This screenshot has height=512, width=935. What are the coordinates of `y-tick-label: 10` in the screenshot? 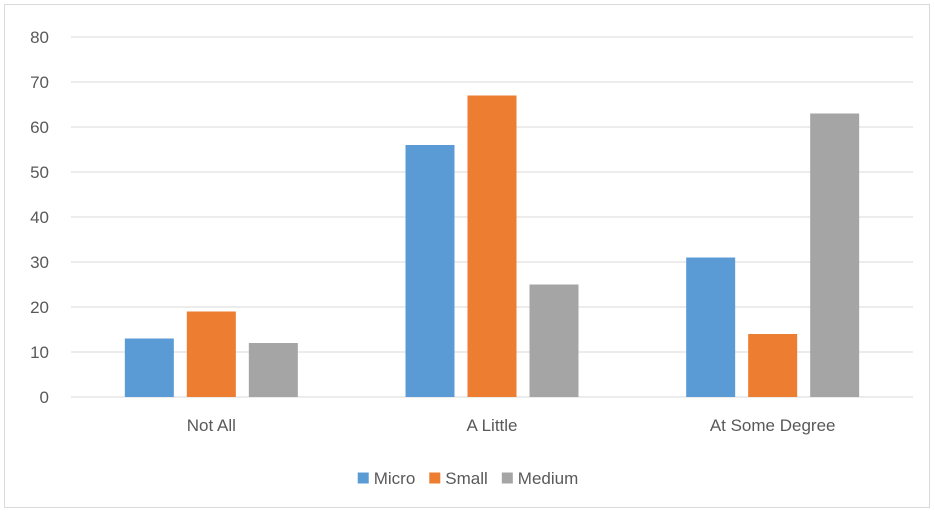 It's located at (39, 352).